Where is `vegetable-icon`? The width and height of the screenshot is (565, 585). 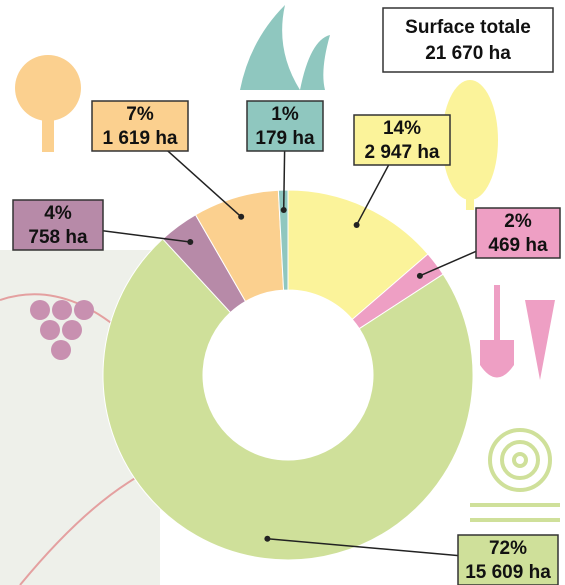
vegetable-icon is located at coordinates (517, 332).